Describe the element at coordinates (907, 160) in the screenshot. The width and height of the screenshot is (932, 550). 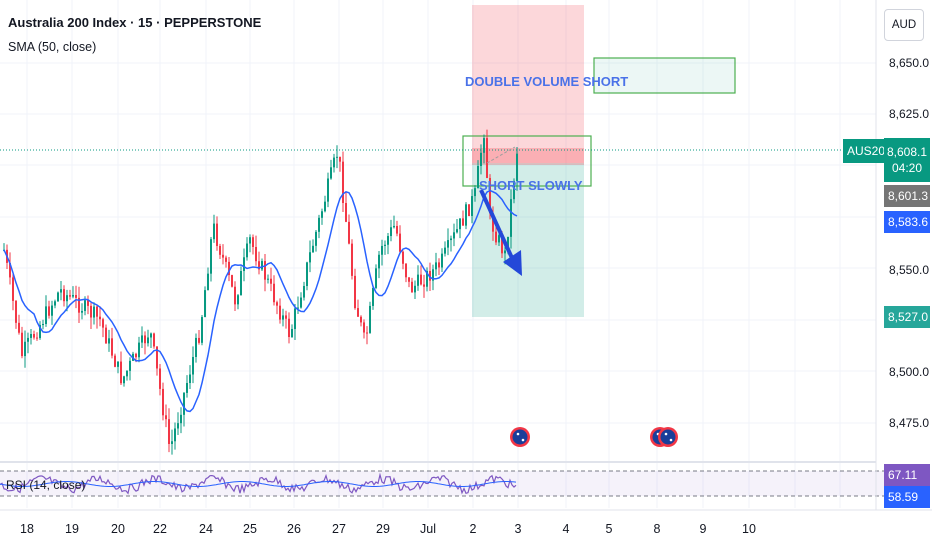
I see `current-price-tag: 8,608.1 04:20` at that location.